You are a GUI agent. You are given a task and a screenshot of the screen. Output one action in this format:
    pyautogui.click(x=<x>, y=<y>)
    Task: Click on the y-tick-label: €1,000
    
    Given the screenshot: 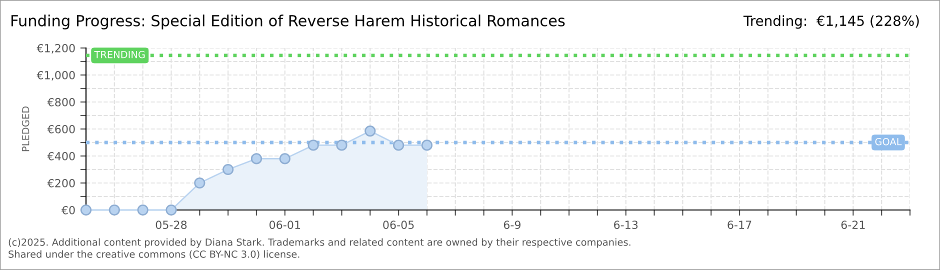 What is the action you would take?
    pyautogui.click(x=55, y=75)
    